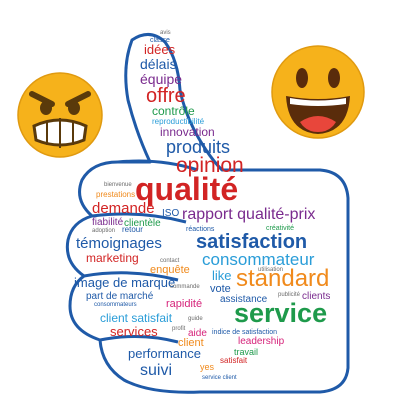  Describe the element at coordinates (123, 208) in the screenshot. I see `word-demande: demande` at that location.